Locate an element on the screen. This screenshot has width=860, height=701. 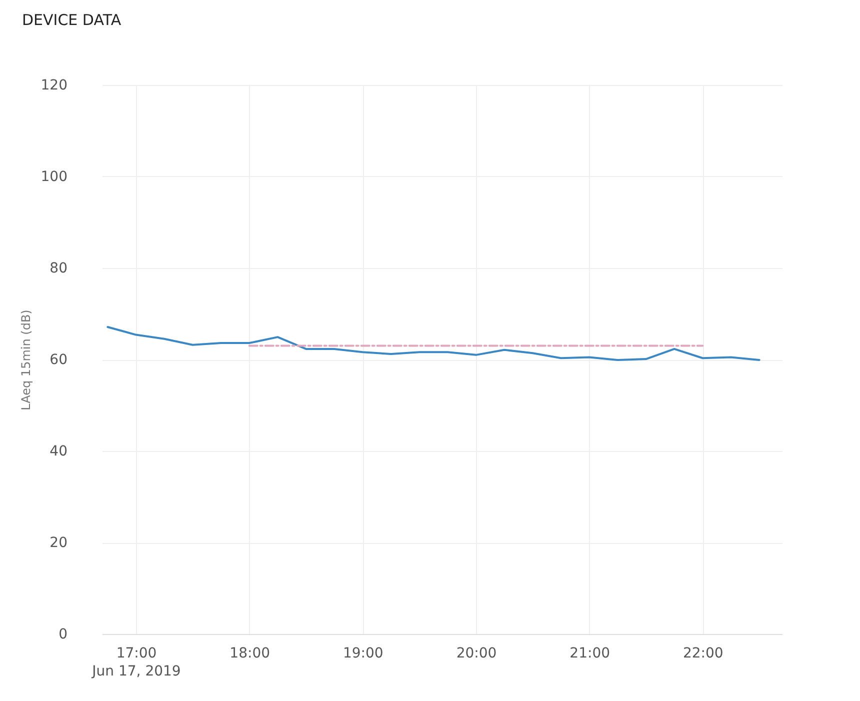
x-tick-label: 17:00 Jun 17, 2019 is located at coordinates (136, 663).